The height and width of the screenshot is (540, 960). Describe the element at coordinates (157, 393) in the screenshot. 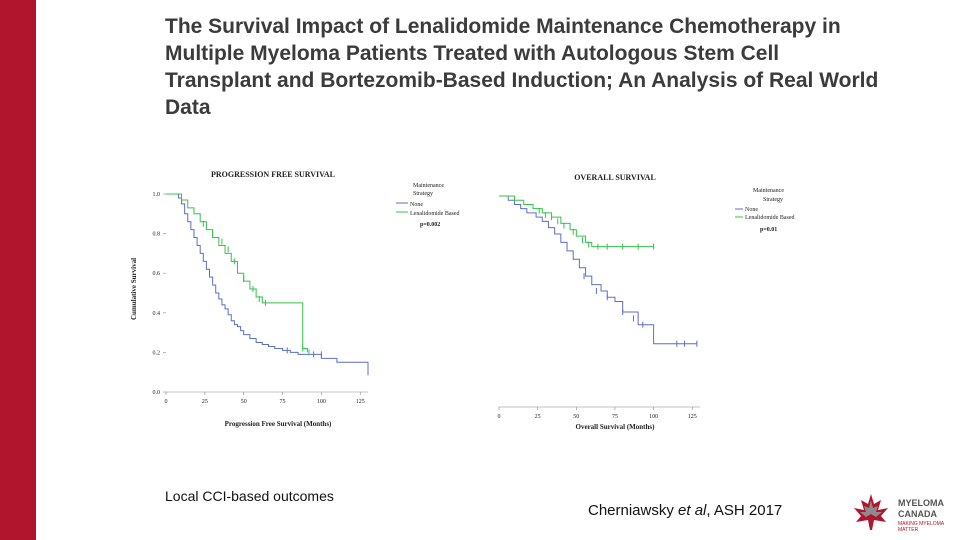

I see `y-tick-label: 0.0` at that location.